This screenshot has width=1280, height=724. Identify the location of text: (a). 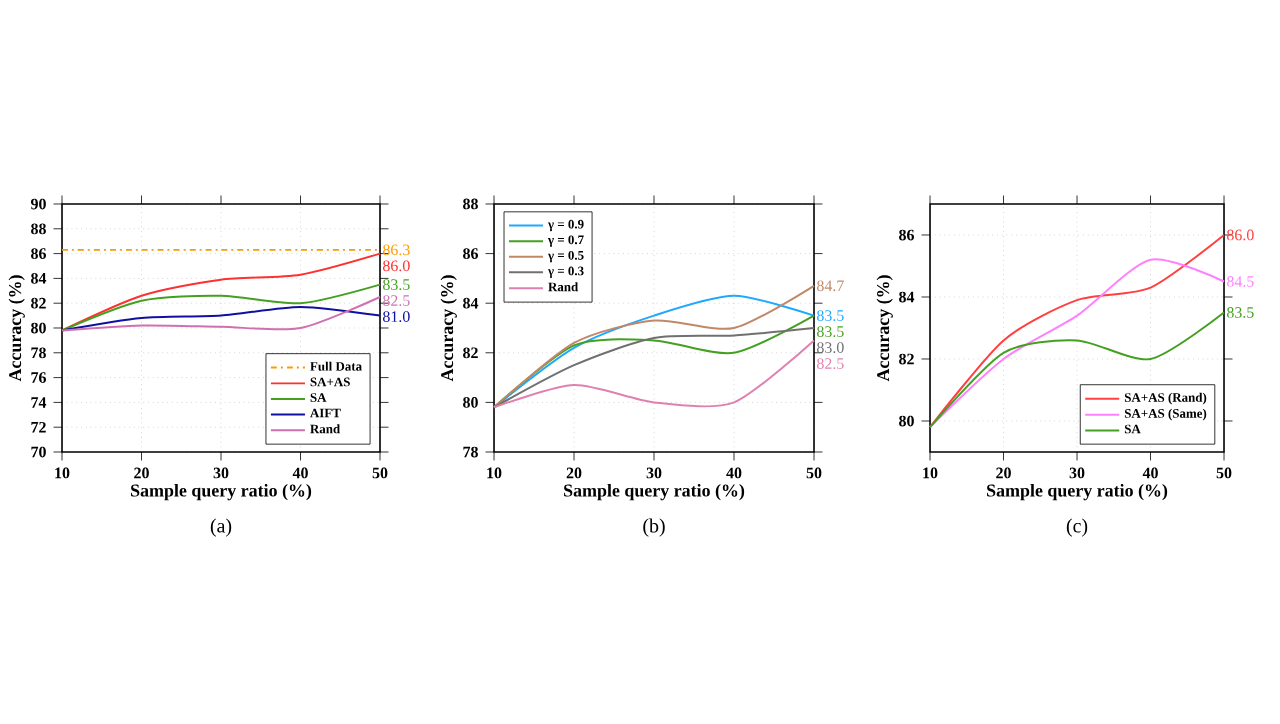
(221, 527).